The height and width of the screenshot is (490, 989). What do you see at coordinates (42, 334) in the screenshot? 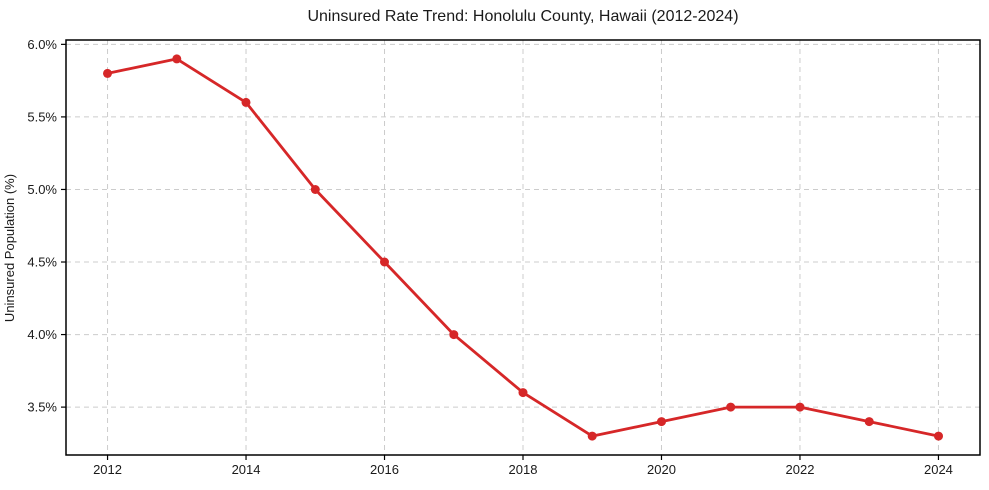
I see `y-tick-label: 4.0%` at bounding box center [42, 334].